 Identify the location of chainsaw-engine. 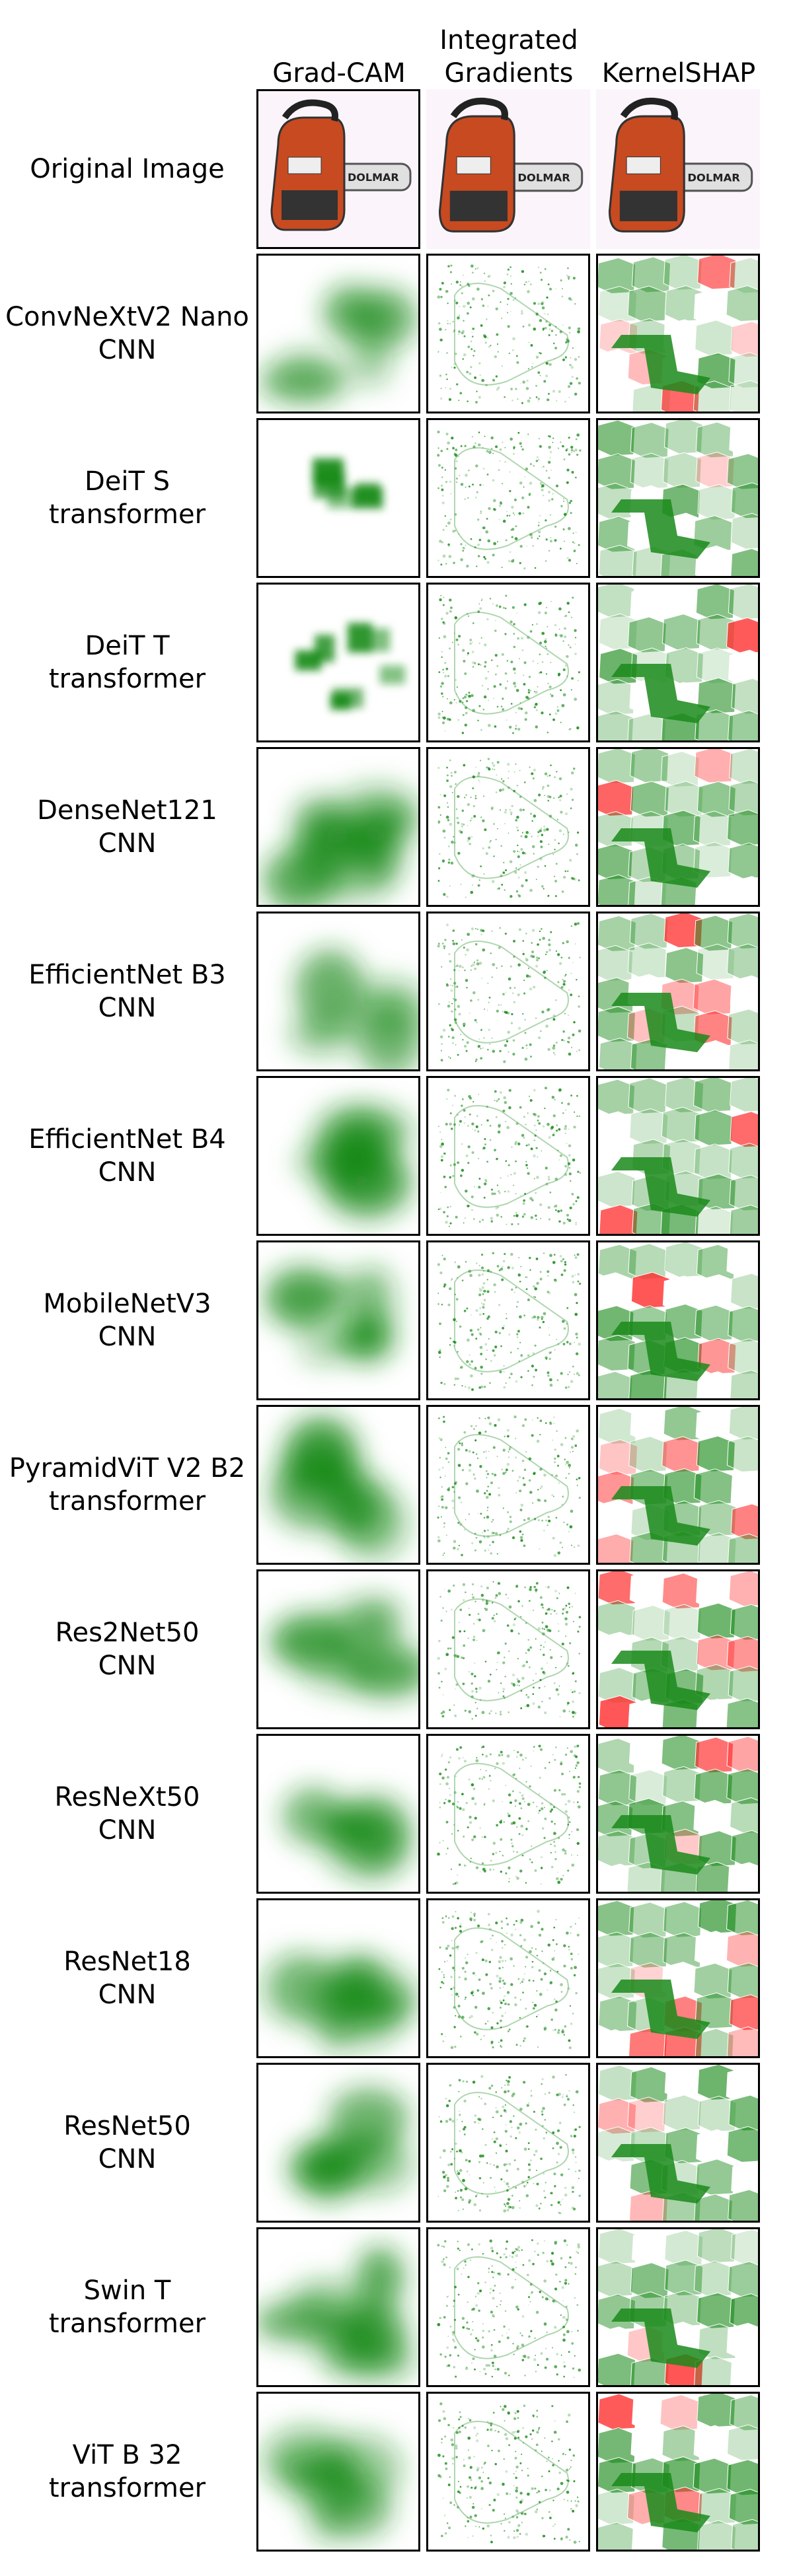
(648, 206).